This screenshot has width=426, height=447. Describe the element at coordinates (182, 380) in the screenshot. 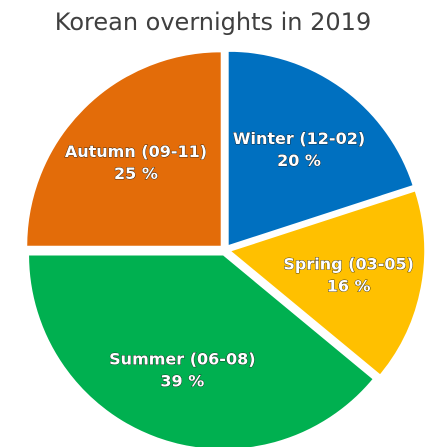

I see `value-label: 39 %` at that location.